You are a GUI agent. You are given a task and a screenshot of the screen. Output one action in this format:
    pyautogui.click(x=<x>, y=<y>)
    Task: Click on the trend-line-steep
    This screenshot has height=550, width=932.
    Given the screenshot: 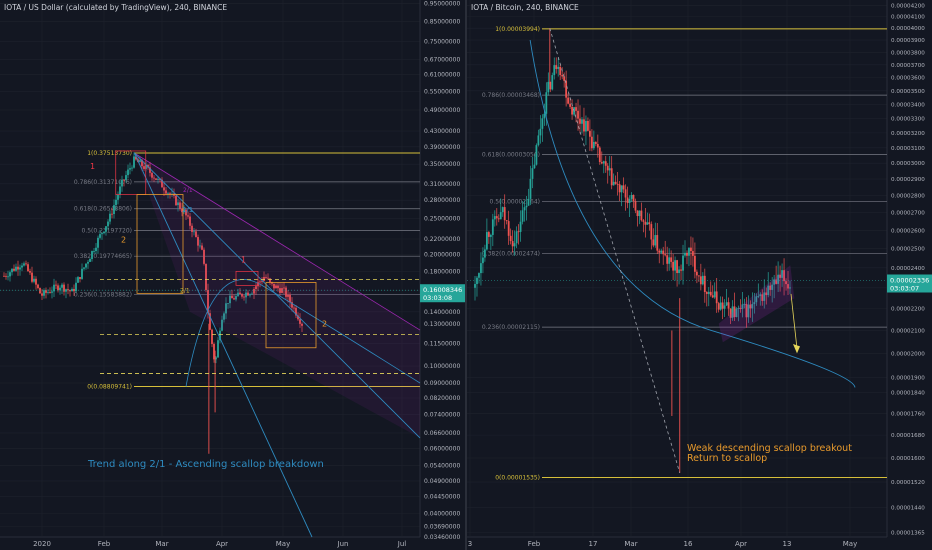 What is the action you would take?
    pyautogui.click(x=223, y=345)
    